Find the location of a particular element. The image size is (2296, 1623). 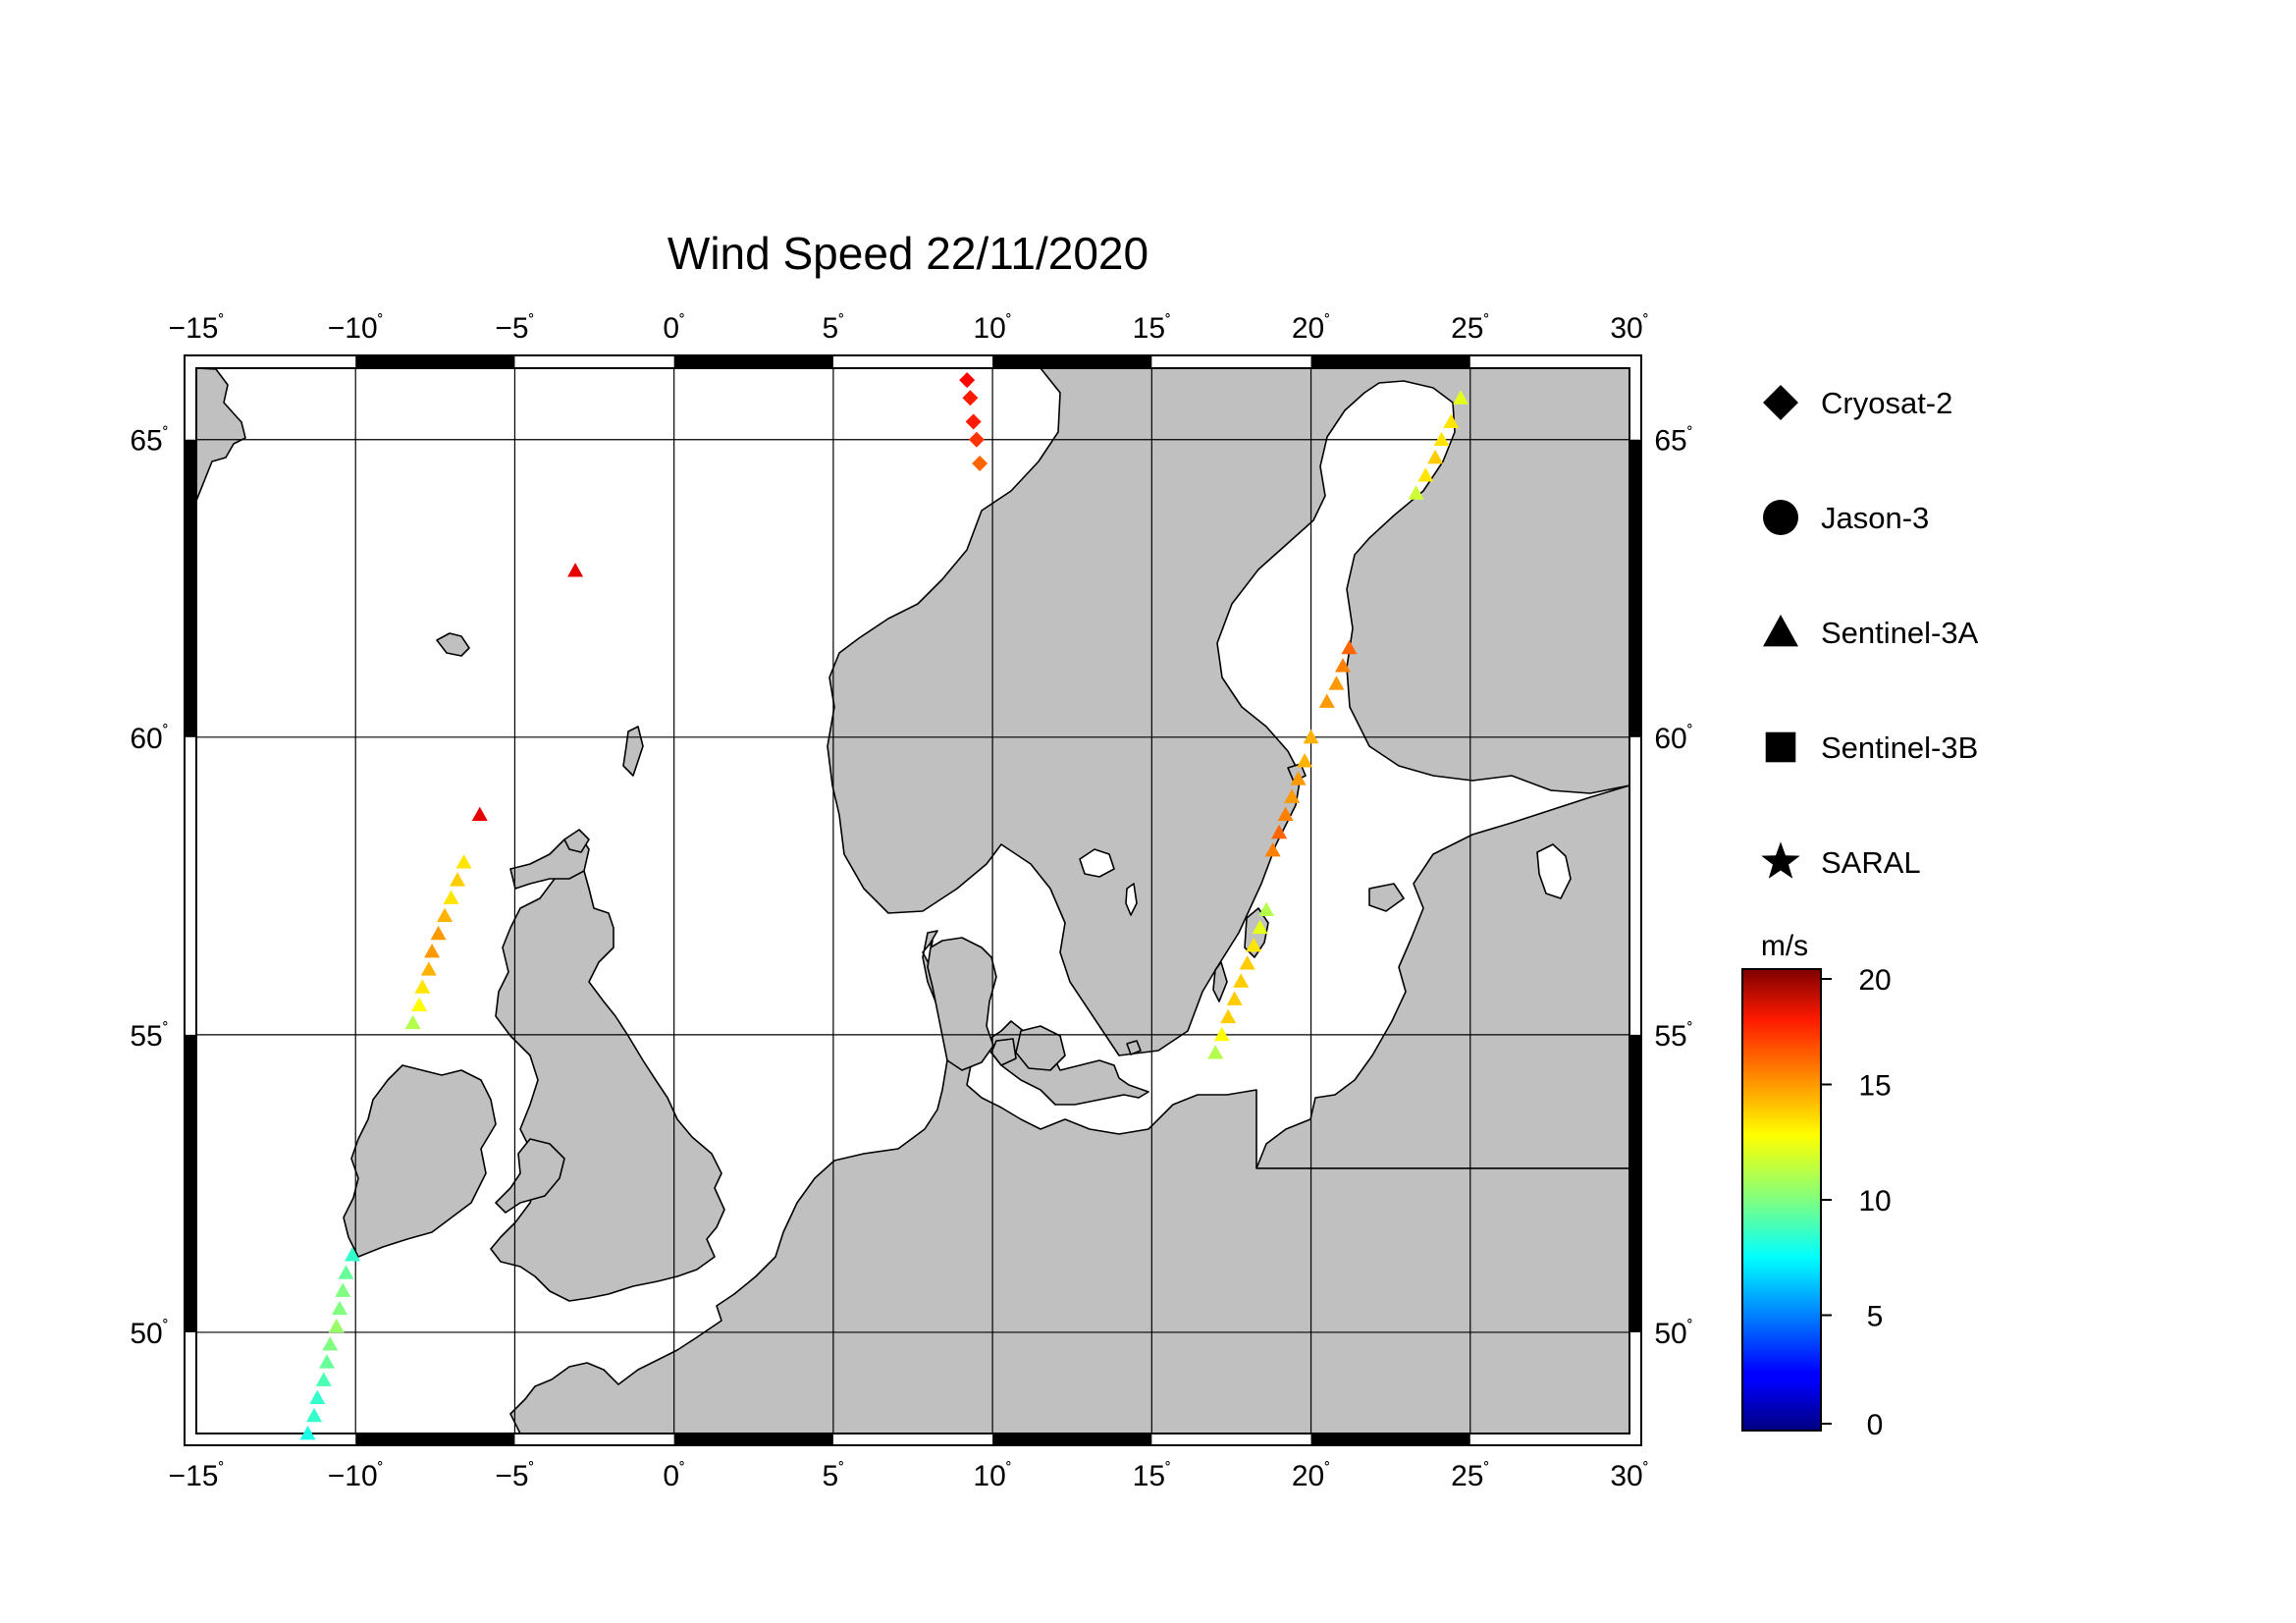

longitude-label-bottom: 20˚ is located at coordinates (1311, 1476).